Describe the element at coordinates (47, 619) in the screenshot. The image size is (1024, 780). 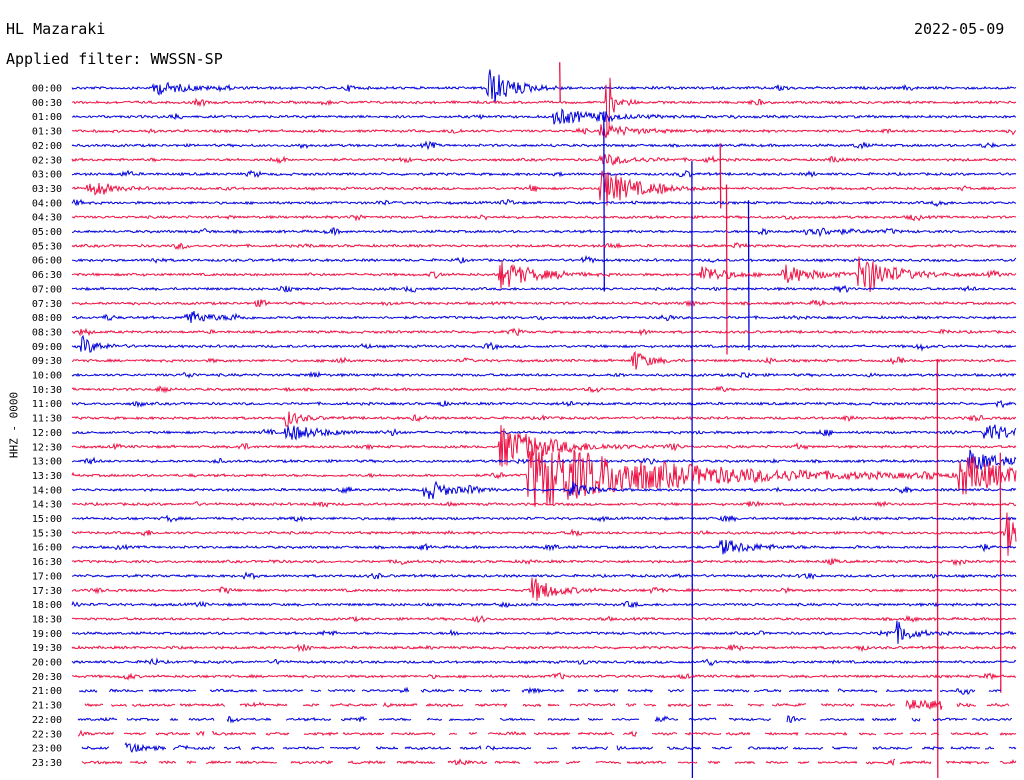
I see `row-label: 18:30` at that location.